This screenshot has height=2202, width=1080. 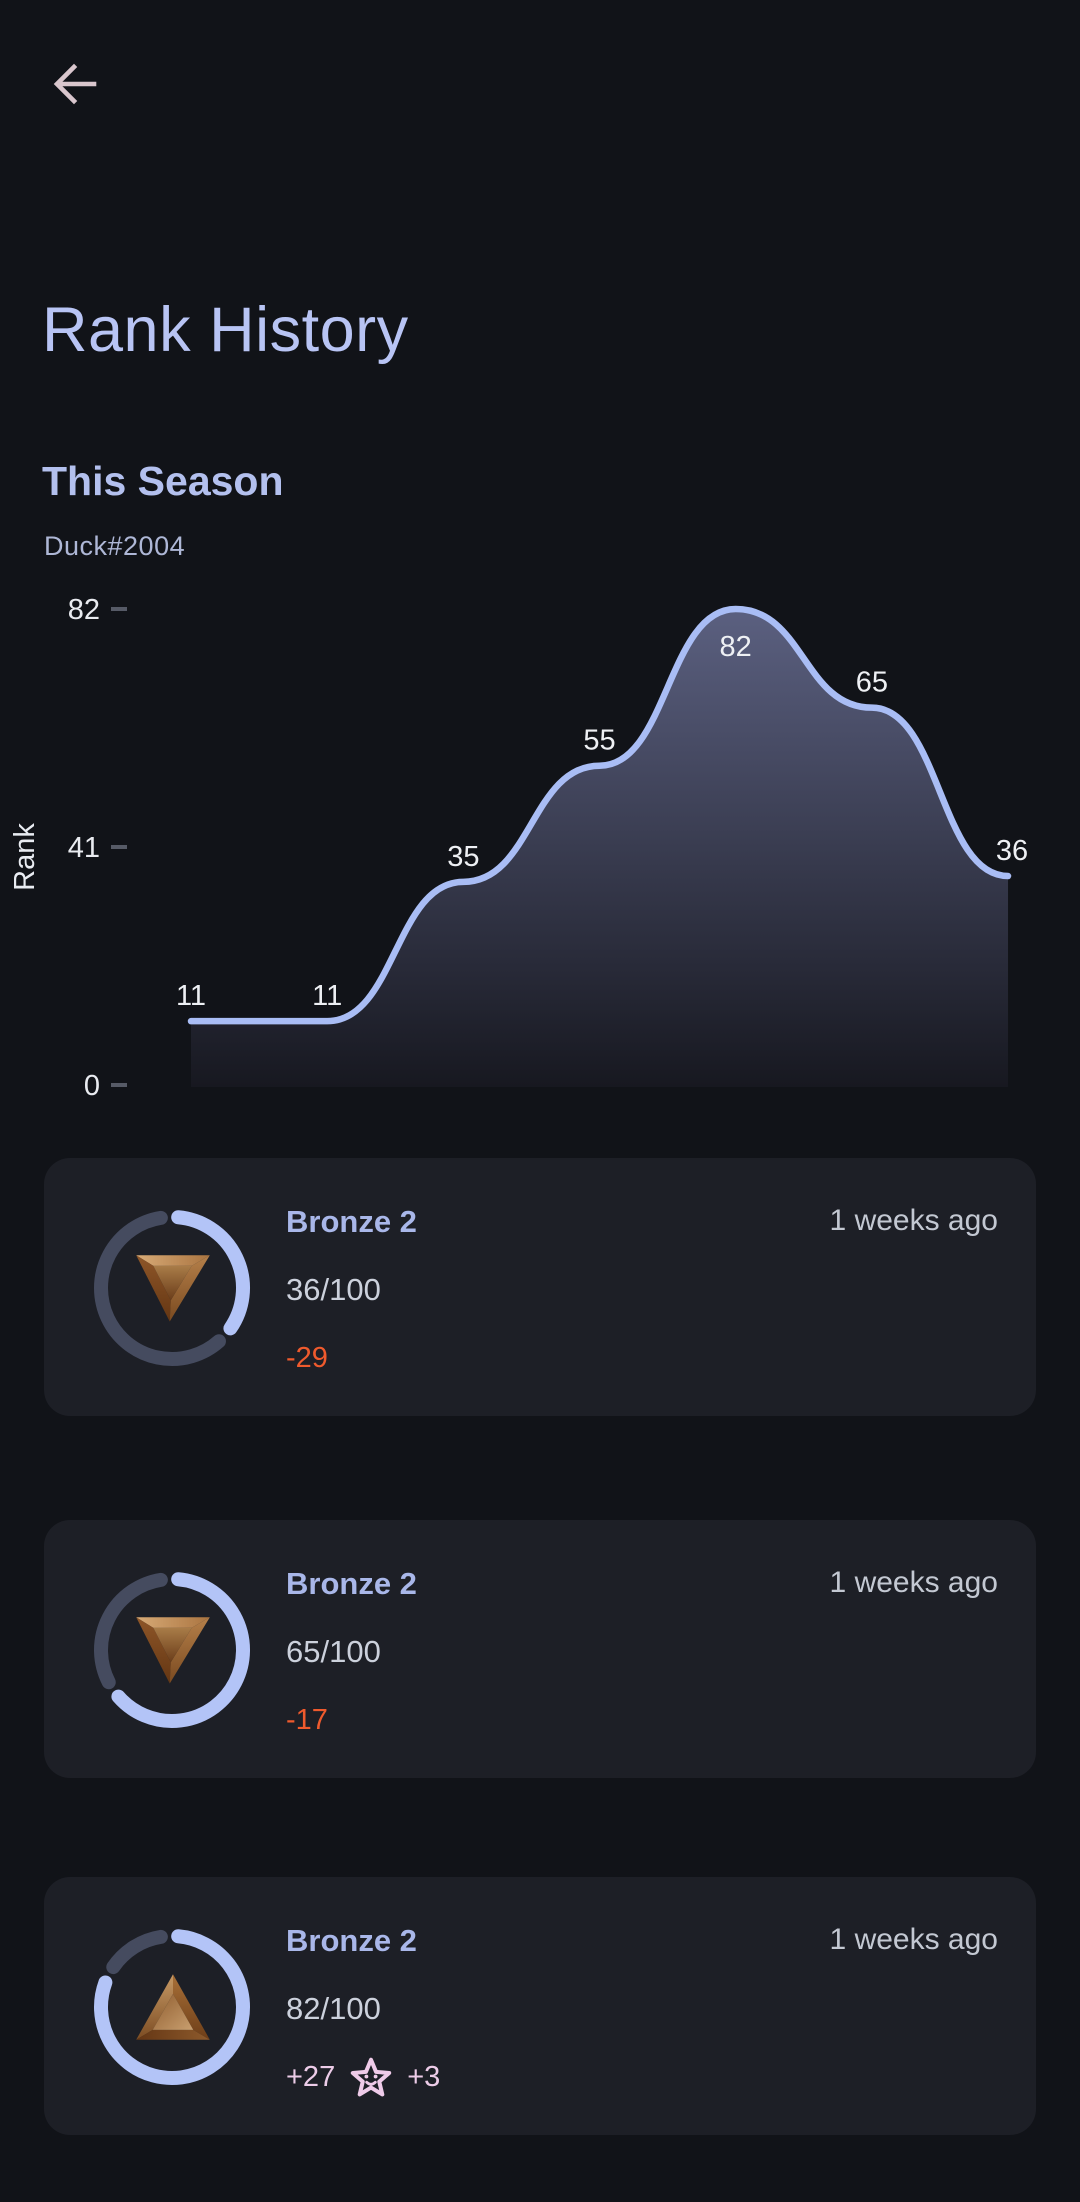 What do you see at coordinates (1012, 851) in the screenshot?
I see `svg-text: 36` at bounding box center [1012, 851].